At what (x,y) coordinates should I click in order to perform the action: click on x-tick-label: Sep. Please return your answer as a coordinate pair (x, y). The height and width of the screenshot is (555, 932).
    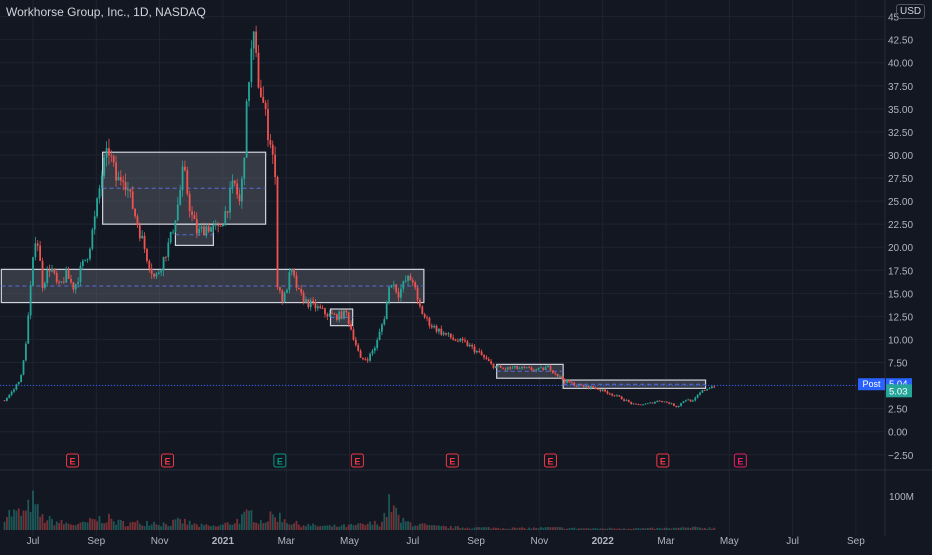
    Looking at the image, I should click on (476, 541).